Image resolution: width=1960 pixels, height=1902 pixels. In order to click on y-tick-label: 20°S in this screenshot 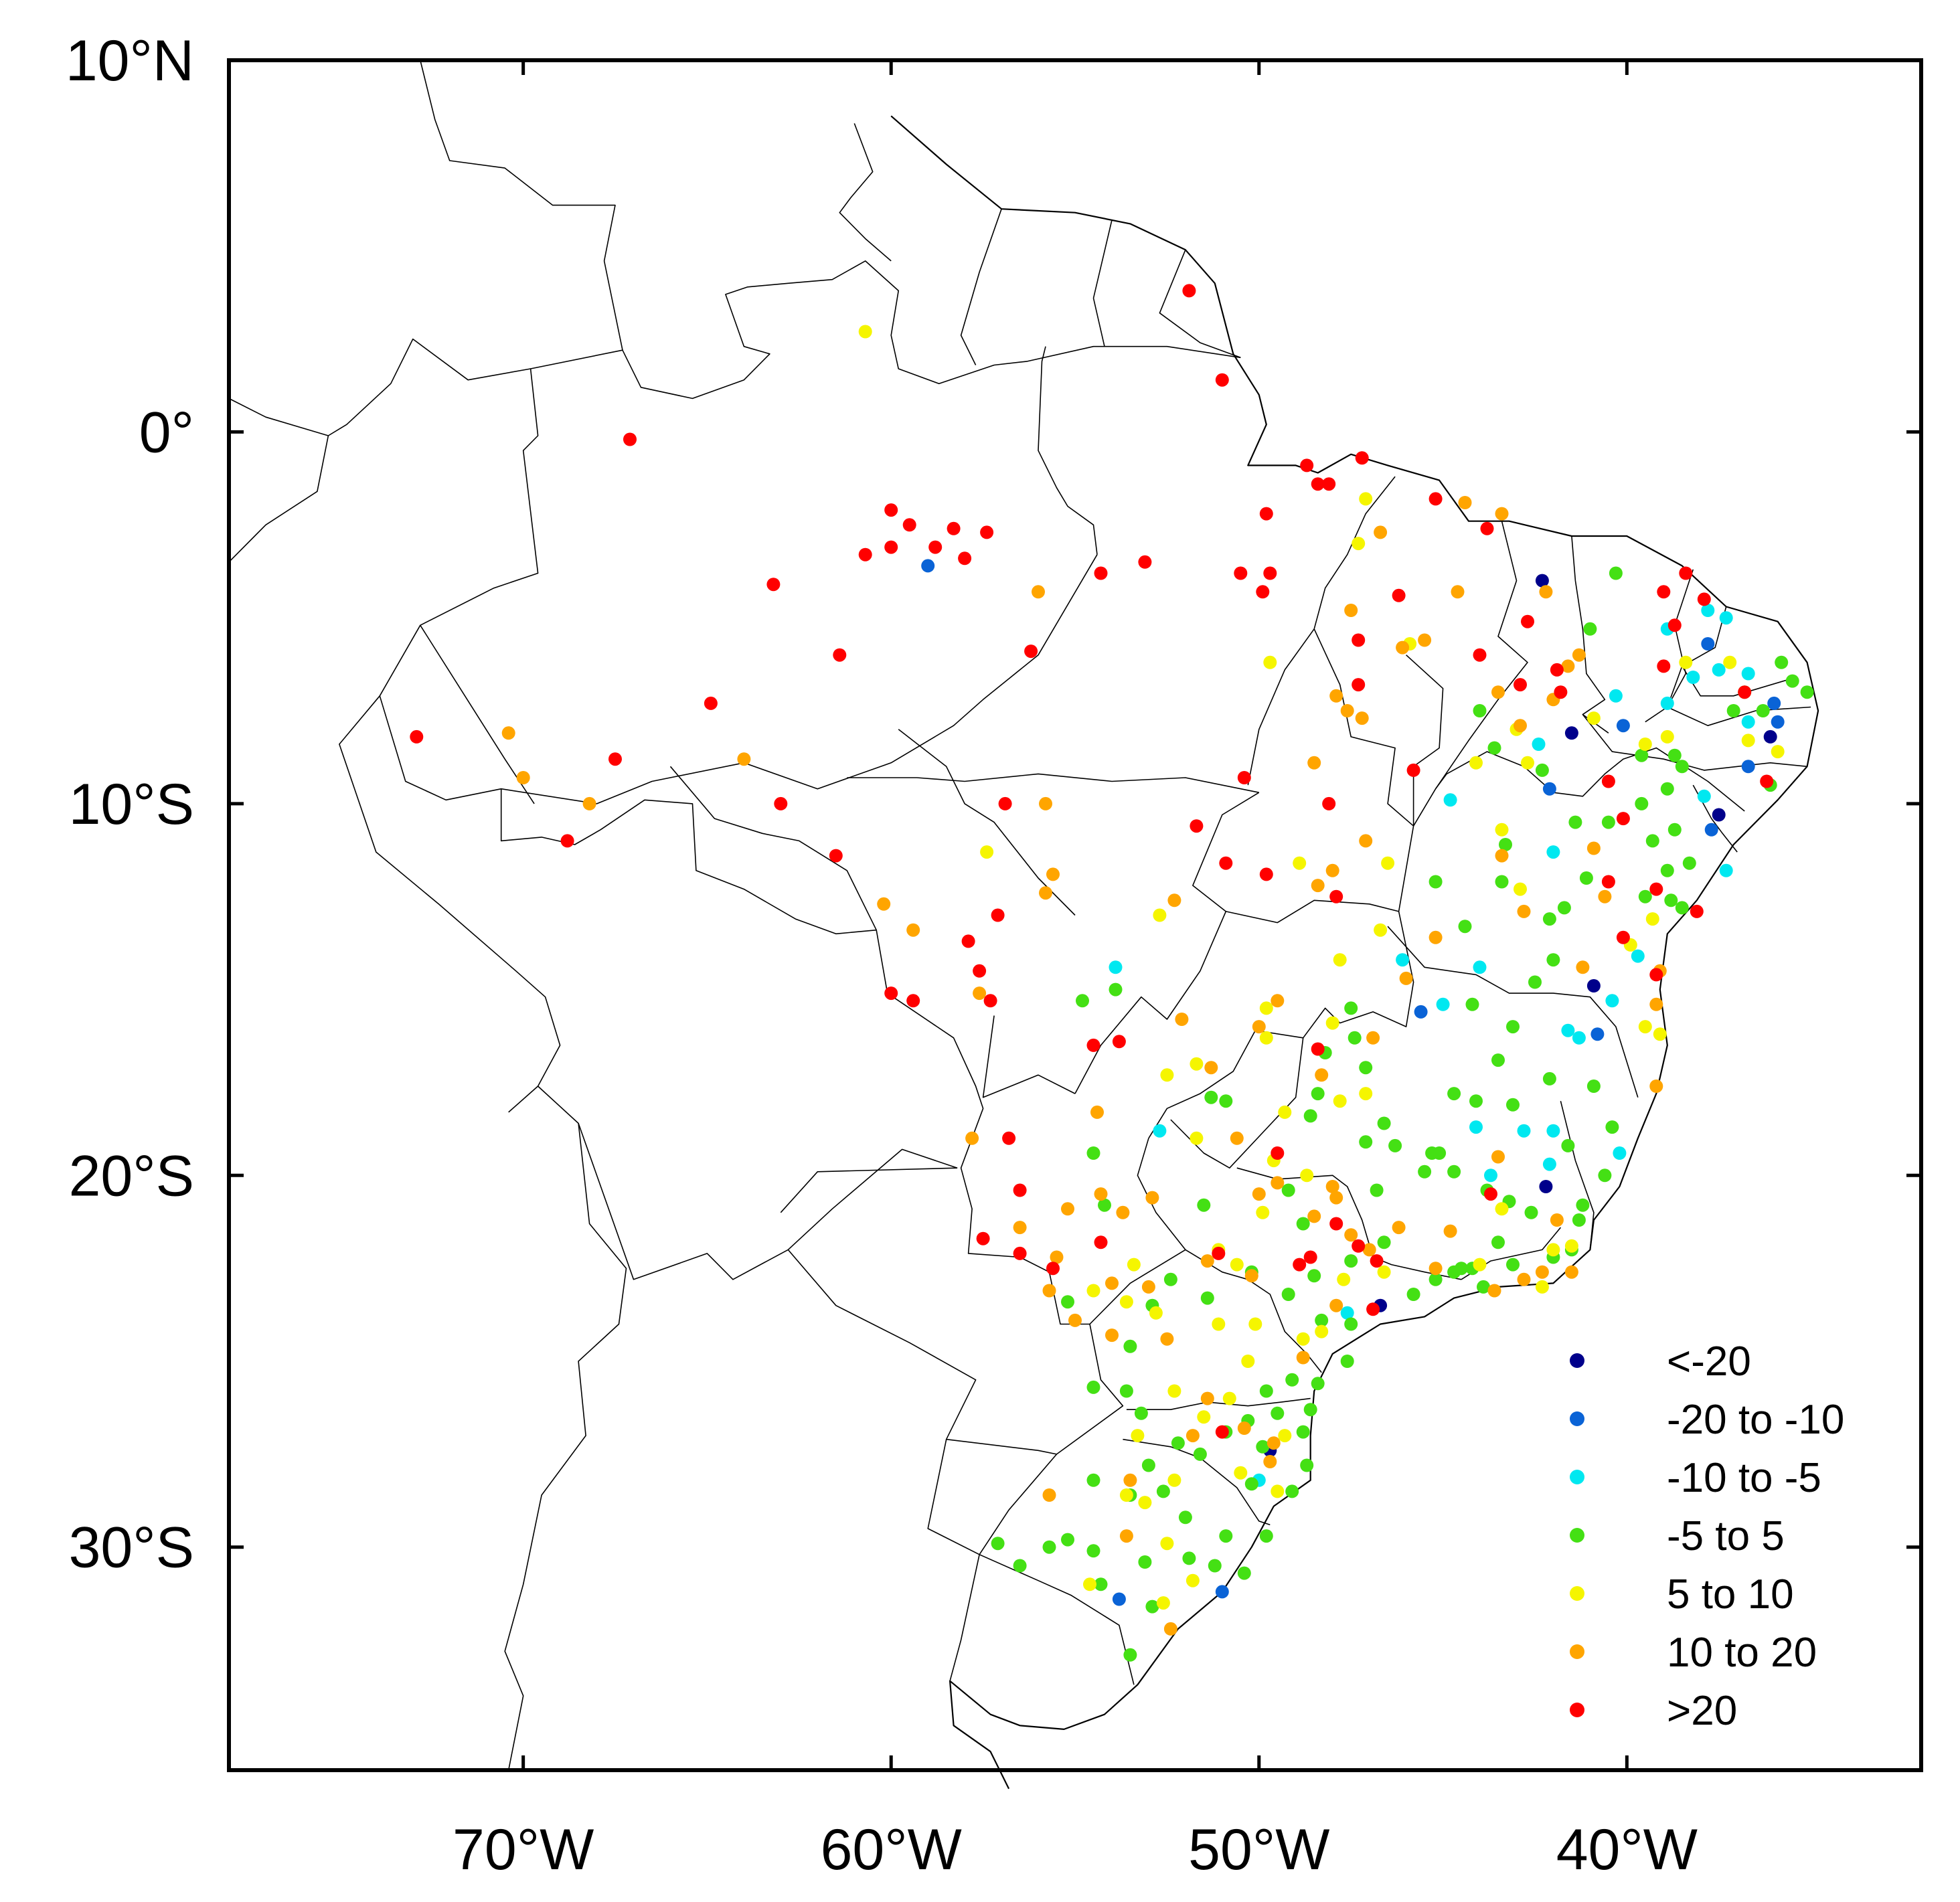, I will do `click(131, 1176)`.